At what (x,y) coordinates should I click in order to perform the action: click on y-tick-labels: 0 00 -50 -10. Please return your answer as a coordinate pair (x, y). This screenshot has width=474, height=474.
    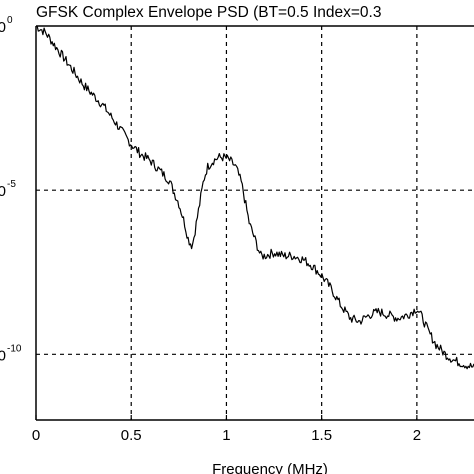
    Looking at the image, I should click on (11, 189).